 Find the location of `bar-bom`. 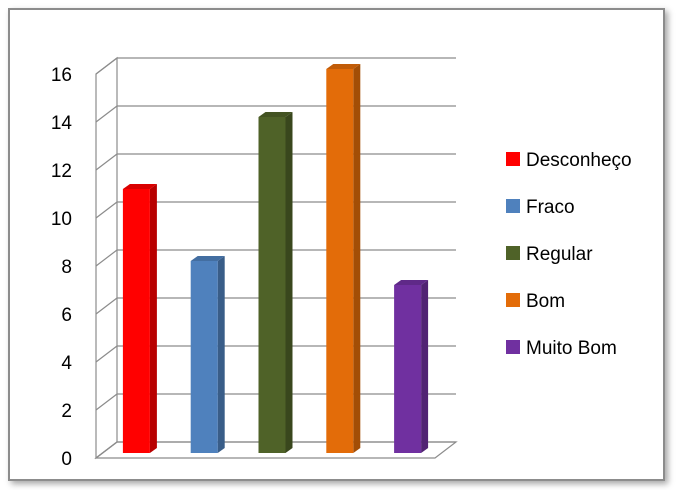

bar-bom is located at coordinates (343, 258).